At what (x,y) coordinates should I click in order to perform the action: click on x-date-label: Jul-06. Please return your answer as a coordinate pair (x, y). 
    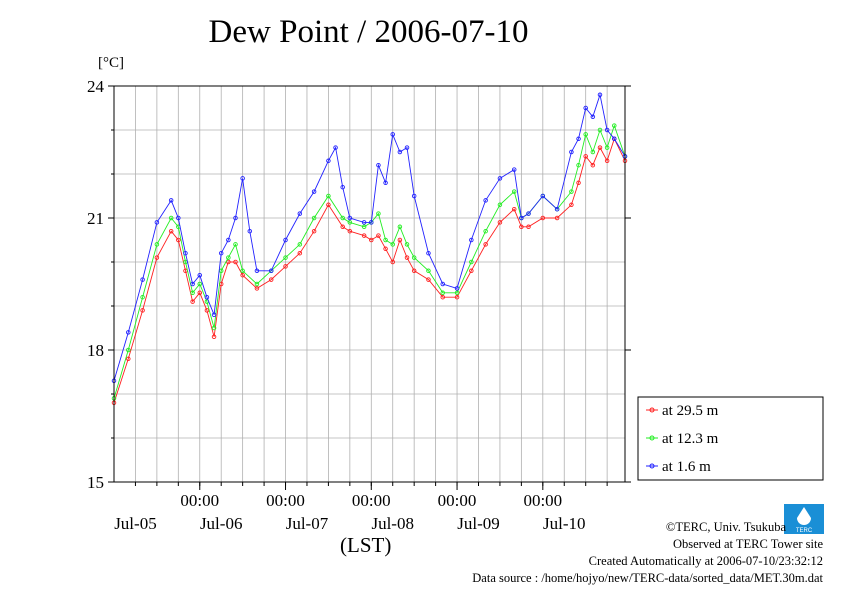
    Looking at the image, I should click on (221, 523).